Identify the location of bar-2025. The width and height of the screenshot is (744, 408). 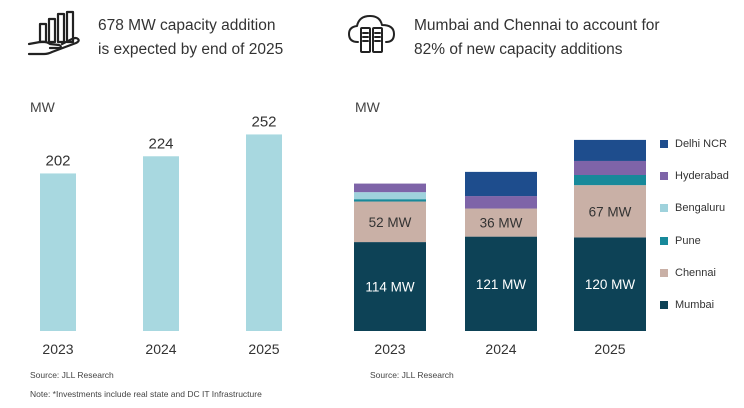
(264, 232).